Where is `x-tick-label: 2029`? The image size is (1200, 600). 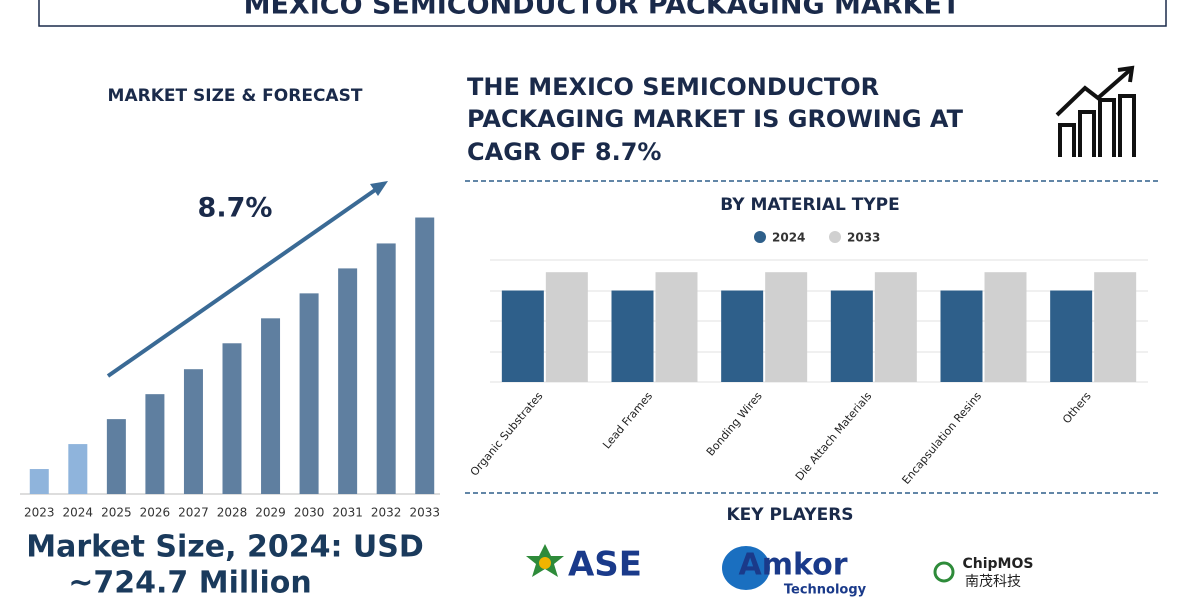 x-tick-label: 2029 is located at coordinates (270, 513).